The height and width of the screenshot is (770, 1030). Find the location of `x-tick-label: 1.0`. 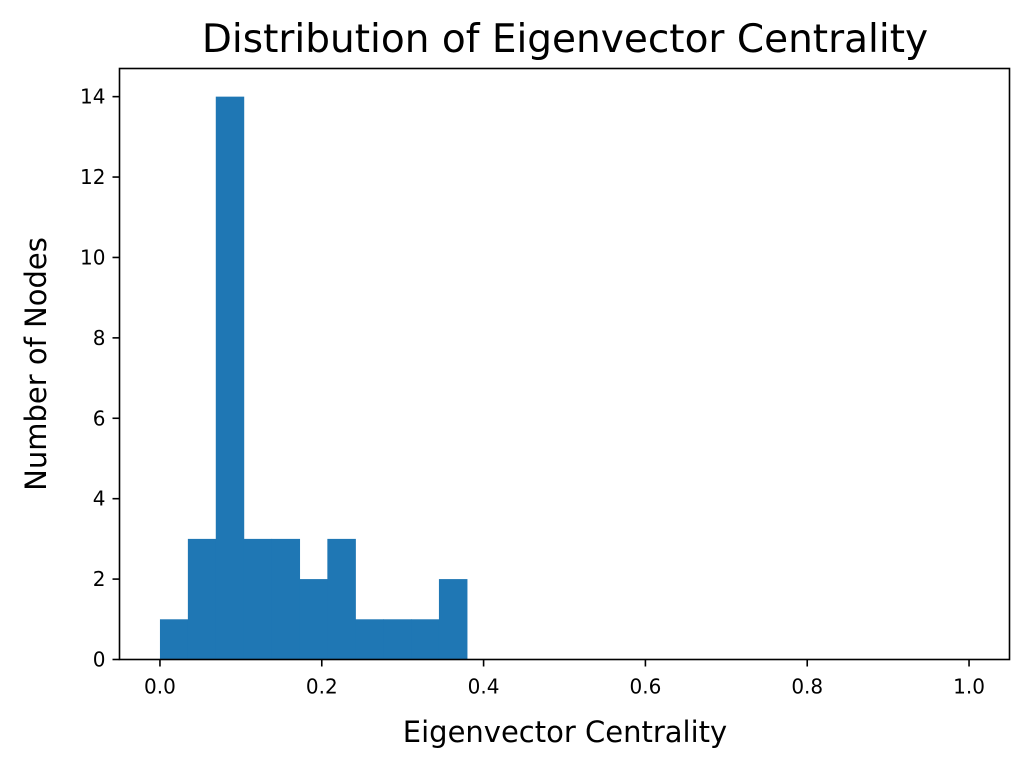

x-tick-label: 1.0 is located at coordinates (969, 687).